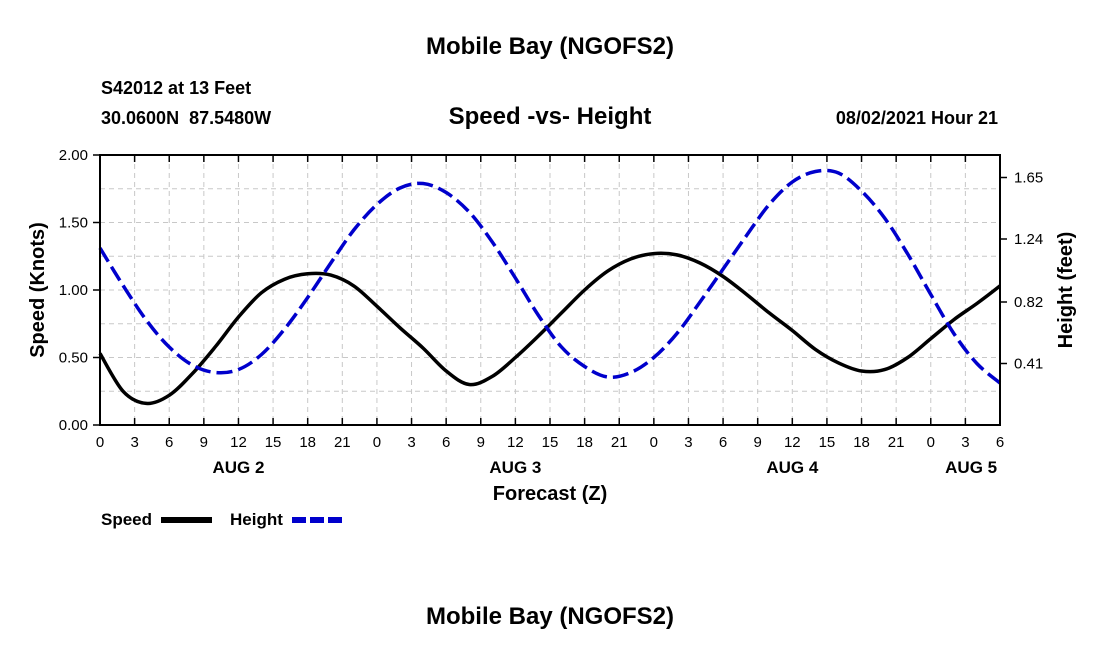 Image resolution: width=1100 pixels, height=650 pixels. I want to click on date-label: AUG 2, so click(238, 467).